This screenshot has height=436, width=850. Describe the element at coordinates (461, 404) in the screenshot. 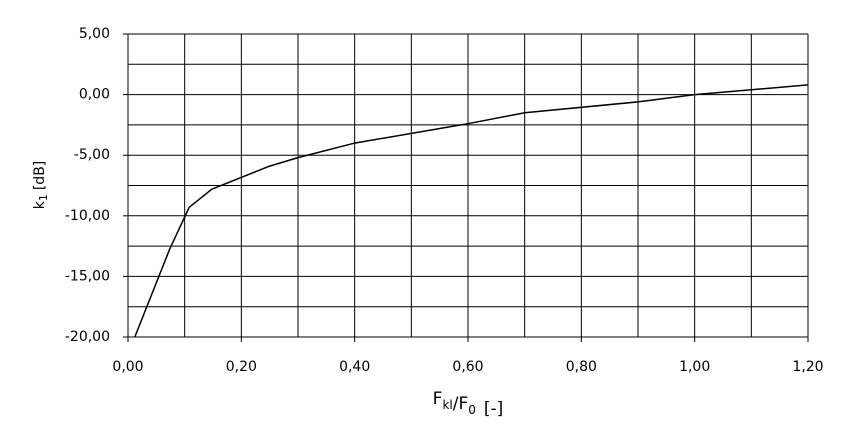

I see `x-label-part: /F` at that location.